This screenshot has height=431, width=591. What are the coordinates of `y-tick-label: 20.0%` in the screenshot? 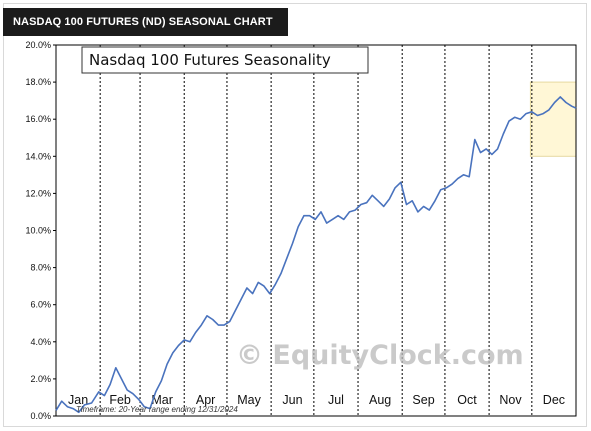 It's located at (38, 45).